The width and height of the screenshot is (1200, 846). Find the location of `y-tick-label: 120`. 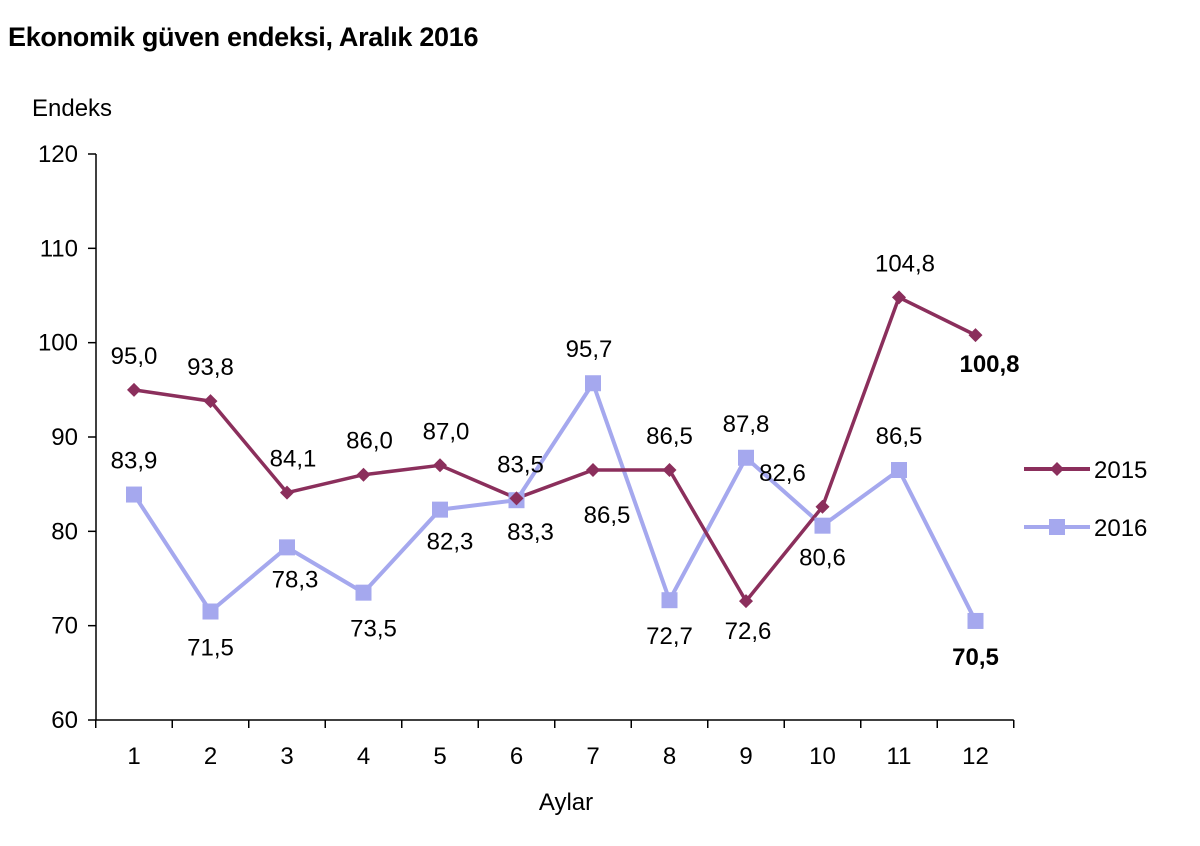

y-tick-label: 120 is located at coordinates (58, 154).